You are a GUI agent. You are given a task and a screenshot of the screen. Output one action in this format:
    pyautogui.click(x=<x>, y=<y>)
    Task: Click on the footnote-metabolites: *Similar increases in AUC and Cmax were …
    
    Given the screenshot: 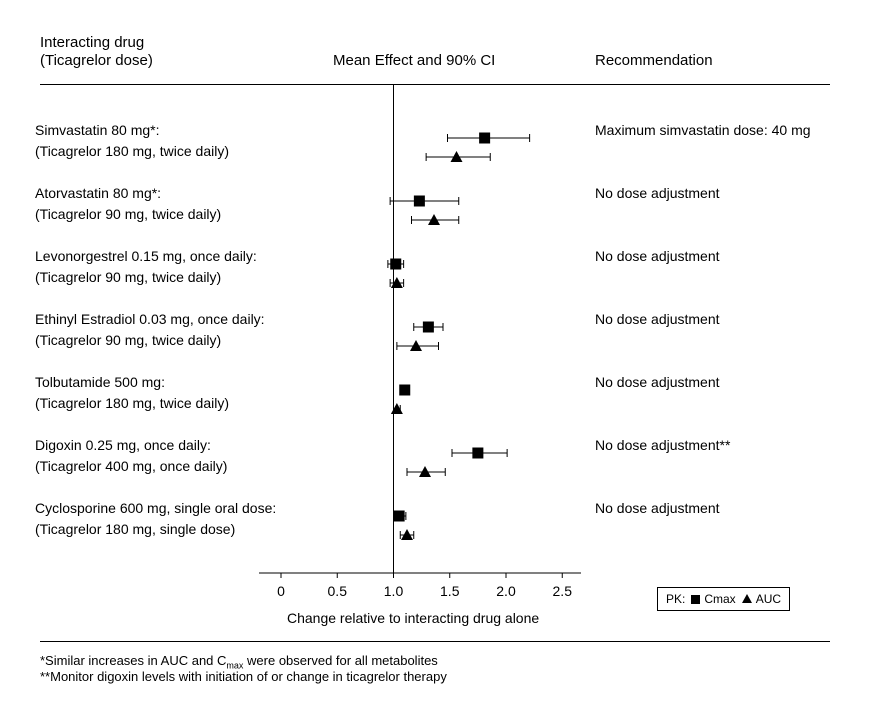 What is the action you would take?
    pyautogui.click(x=239, y=663)
    